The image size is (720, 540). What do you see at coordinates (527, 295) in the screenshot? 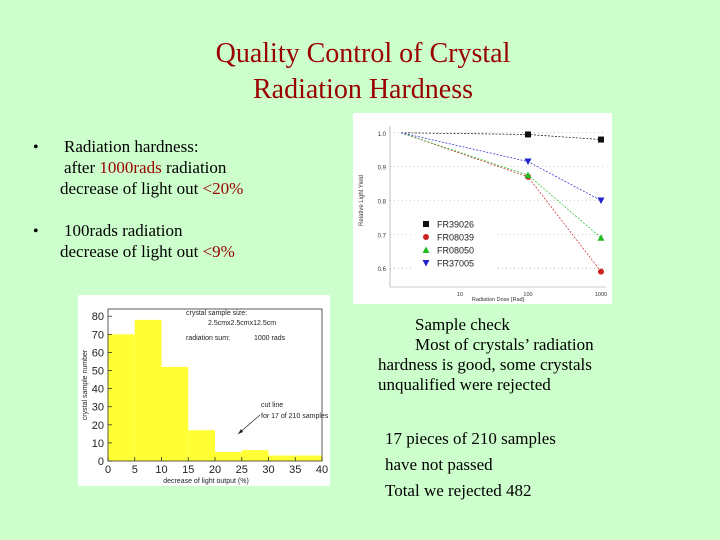
I see `x-tick-label: 100` at bounding box center [527, 295].